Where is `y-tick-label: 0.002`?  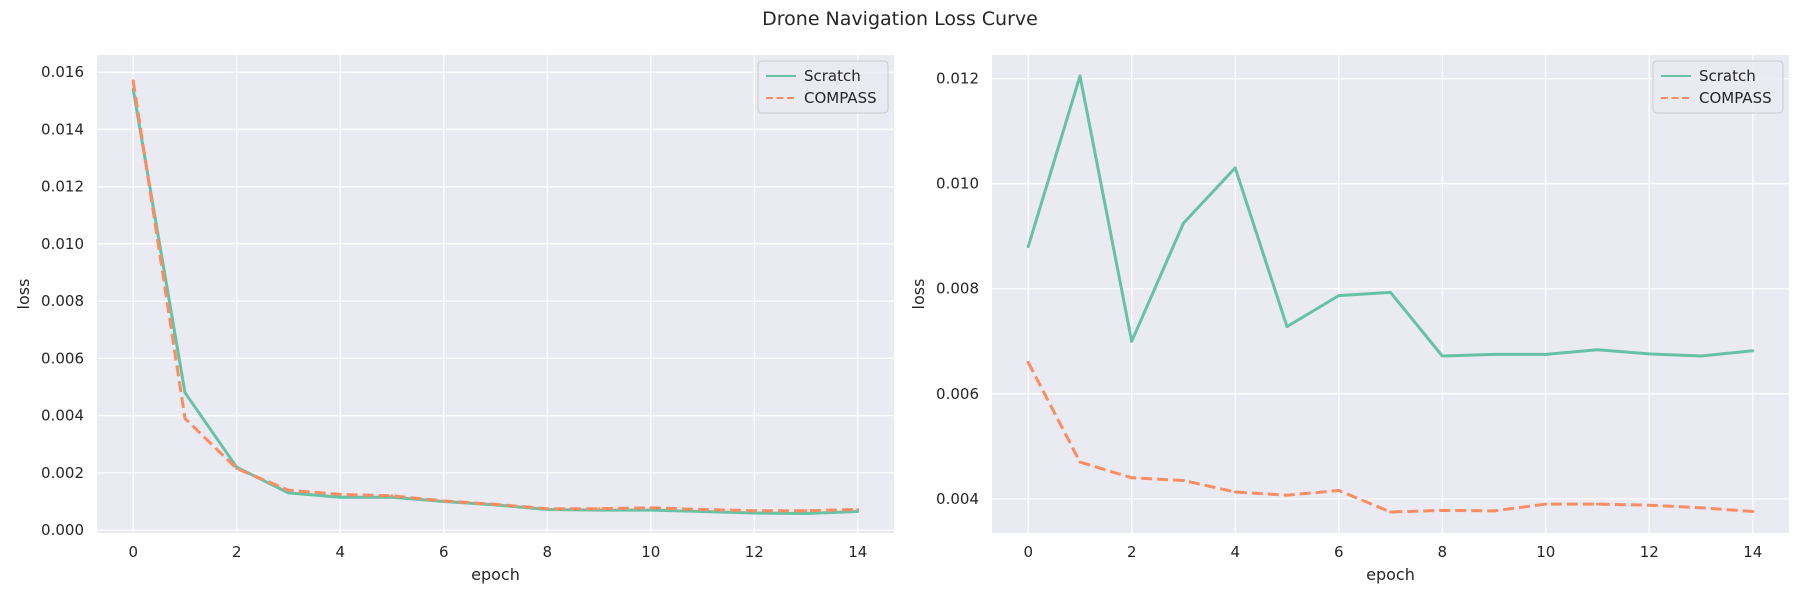
y-tick-label: 0.002 is located at coordinates (62, 473).